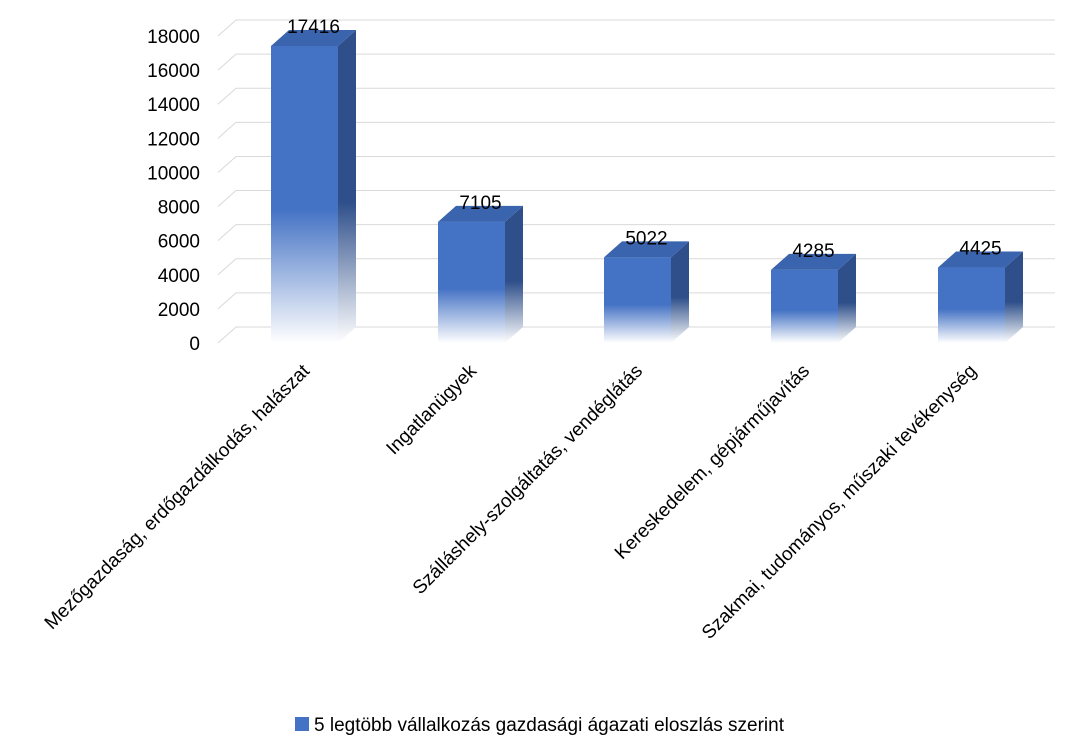  What do you see at coordinates (313, 27) in the screenshot?
I see `data-label: 17416` at bounding box center [313, 27].